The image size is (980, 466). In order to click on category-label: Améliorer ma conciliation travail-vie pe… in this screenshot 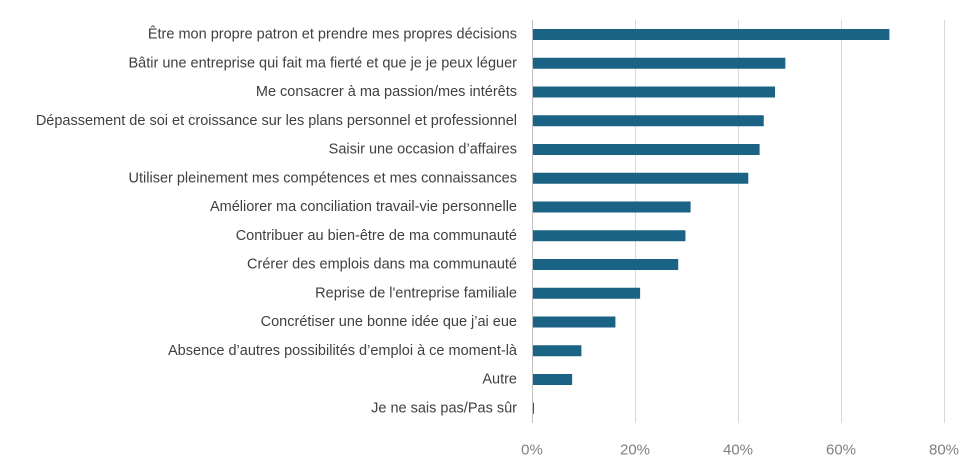, I will do `click(363, 207)`.